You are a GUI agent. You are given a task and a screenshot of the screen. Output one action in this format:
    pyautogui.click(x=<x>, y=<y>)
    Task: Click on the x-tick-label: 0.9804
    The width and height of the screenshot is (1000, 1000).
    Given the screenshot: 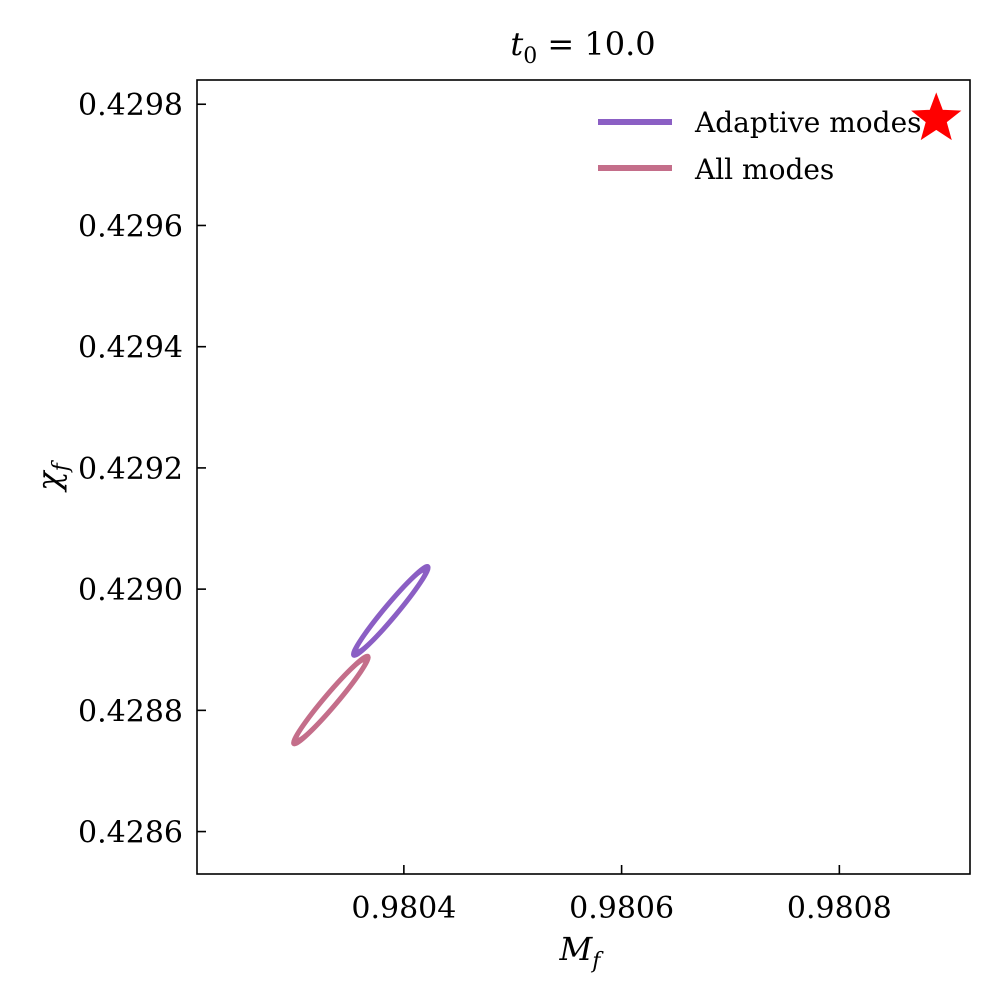 What is the action you would take?
    pyautogui.click(x=403, y=908)
    